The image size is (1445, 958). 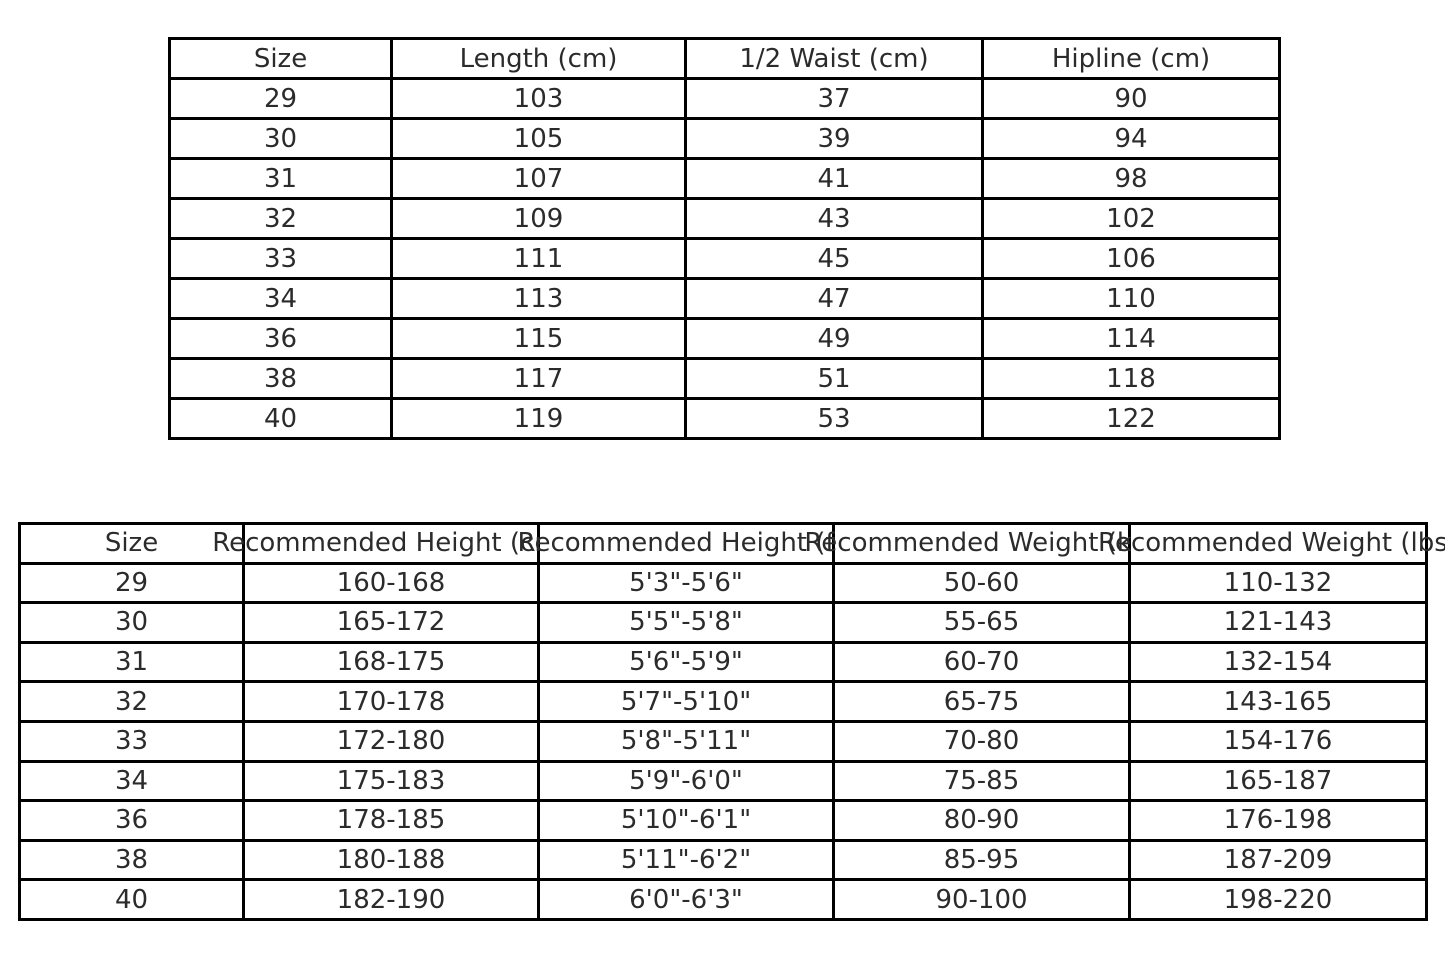 I want to click on cell-waist: 51, so click(x=834, y=378).